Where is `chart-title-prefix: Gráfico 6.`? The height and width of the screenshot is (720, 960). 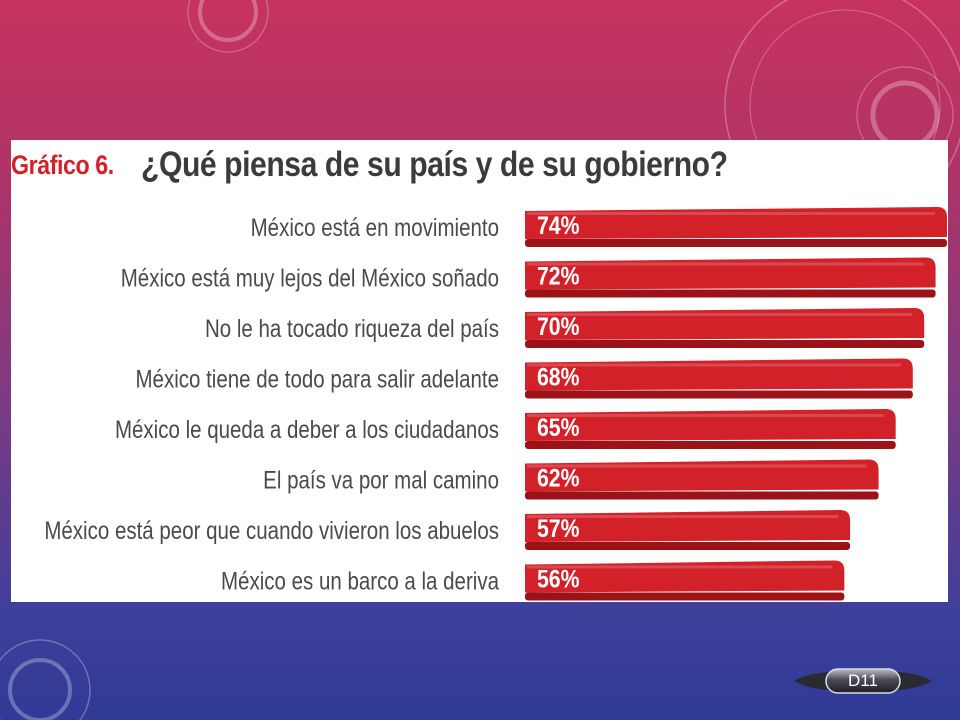 chart-title-prefix: Gráfico 6. is located at coordinates (62, 164).